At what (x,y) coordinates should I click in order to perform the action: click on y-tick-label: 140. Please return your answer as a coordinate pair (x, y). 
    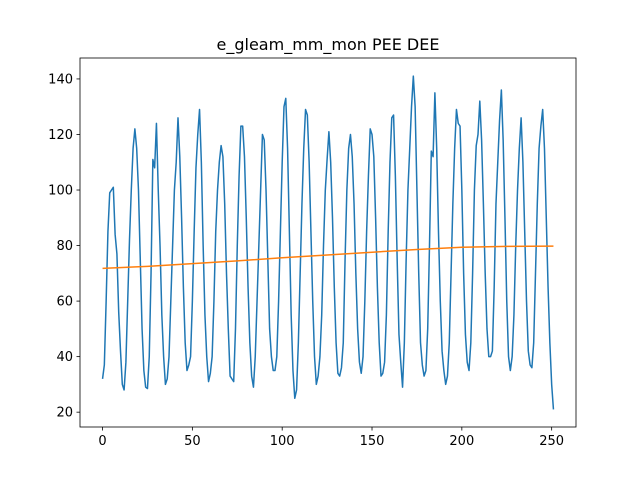
    Looking at the image, I should click on (60, 79).